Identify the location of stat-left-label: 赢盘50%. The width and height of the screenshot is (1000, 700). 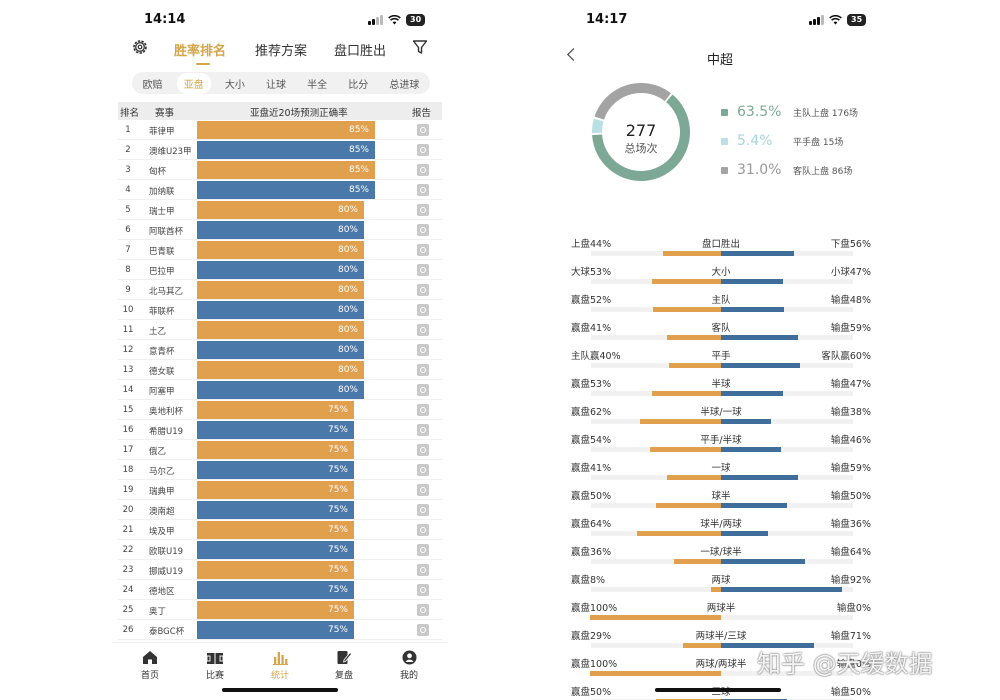
(591, 692).